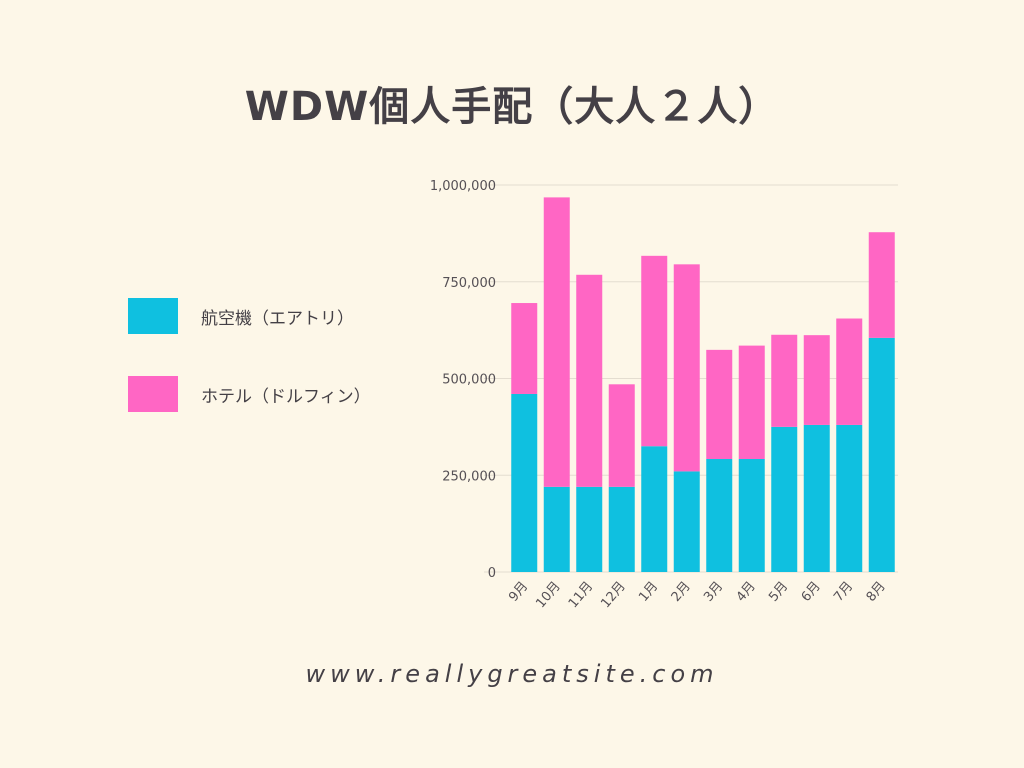 The width and height of the screenshot is (1024, 768). I want to click on footer-url: www.reallygreatsite.com, so click(512, 674).